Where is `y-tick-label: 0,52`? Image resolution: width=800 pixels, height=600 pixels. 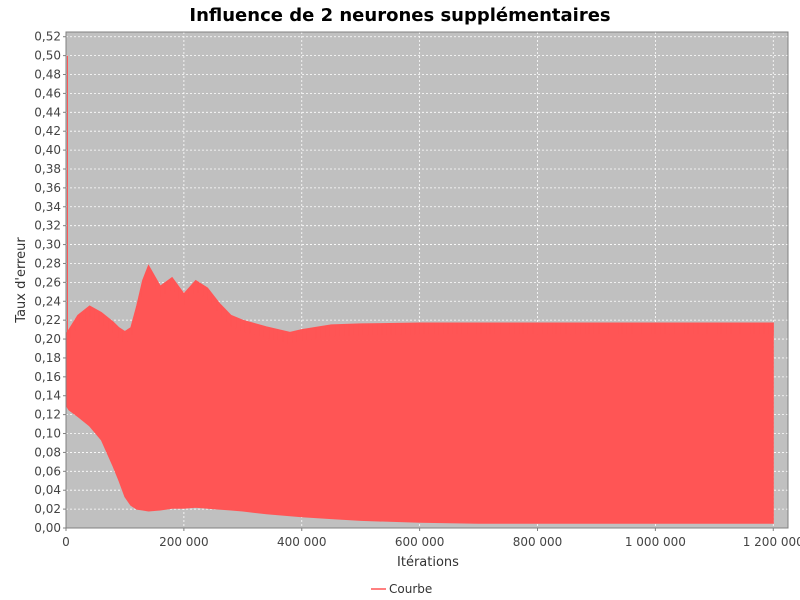 y-tick-label: 0,52 is located at coordinates (47, 37).